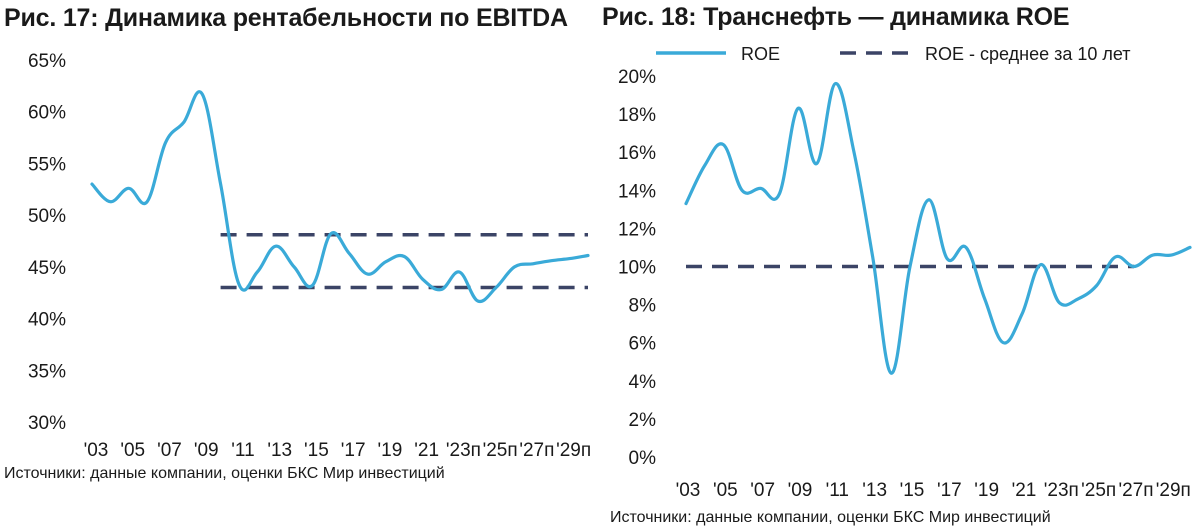 The width and height of the screenshot is (1200, 530). What do you see at coordinates (47, 423) in the screenshot?
I see `y-tick-label: 30%` at bounding box center [47, 423].